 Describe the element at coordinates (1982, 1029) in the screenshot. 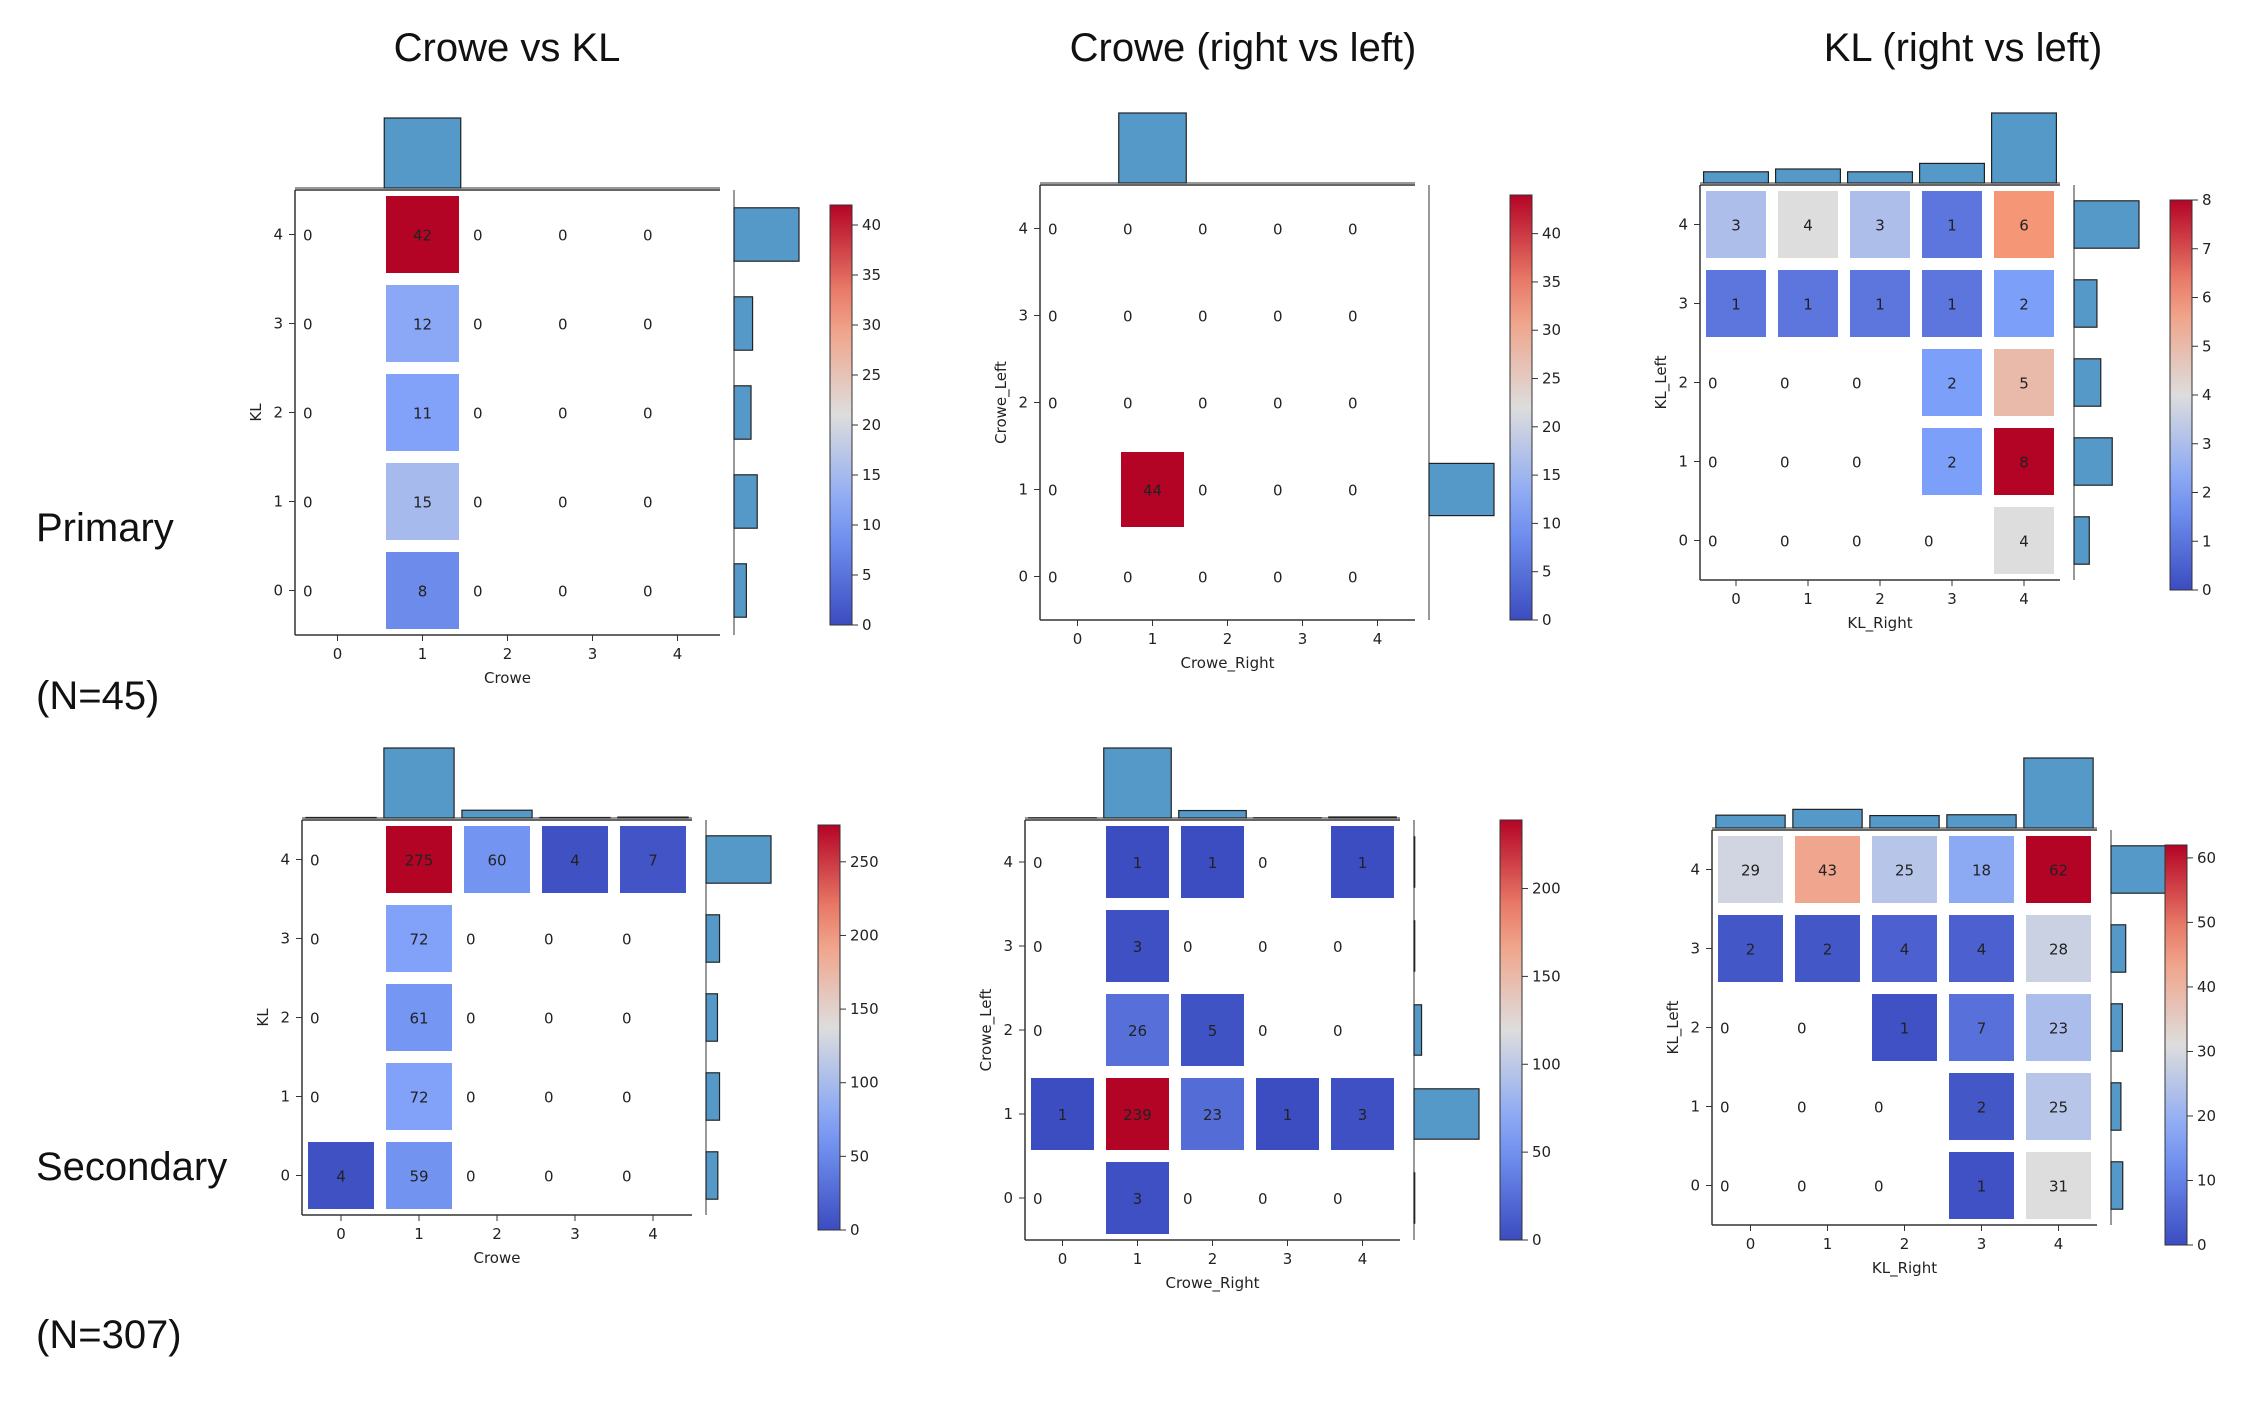

I see `cell-count-label: 7` at that location.